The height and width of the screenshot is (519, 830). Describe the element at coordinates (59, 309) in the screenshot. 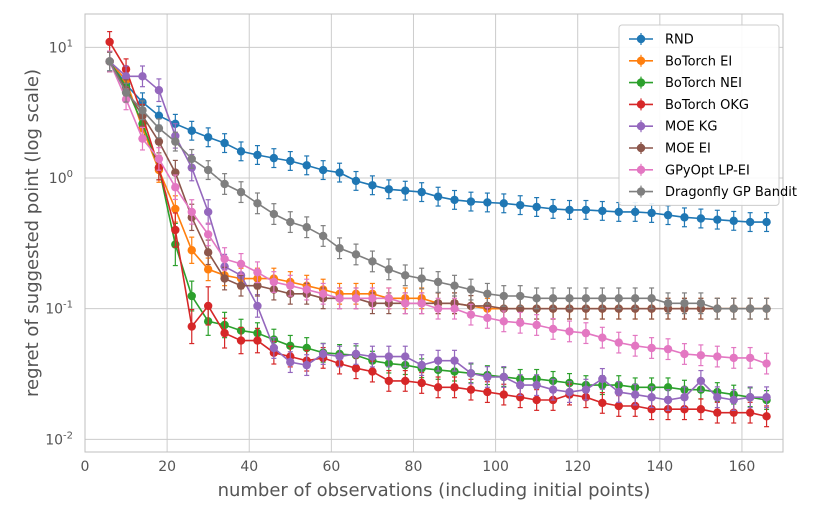

I see `y-tick-label-1: 10⁻¹` at that location.